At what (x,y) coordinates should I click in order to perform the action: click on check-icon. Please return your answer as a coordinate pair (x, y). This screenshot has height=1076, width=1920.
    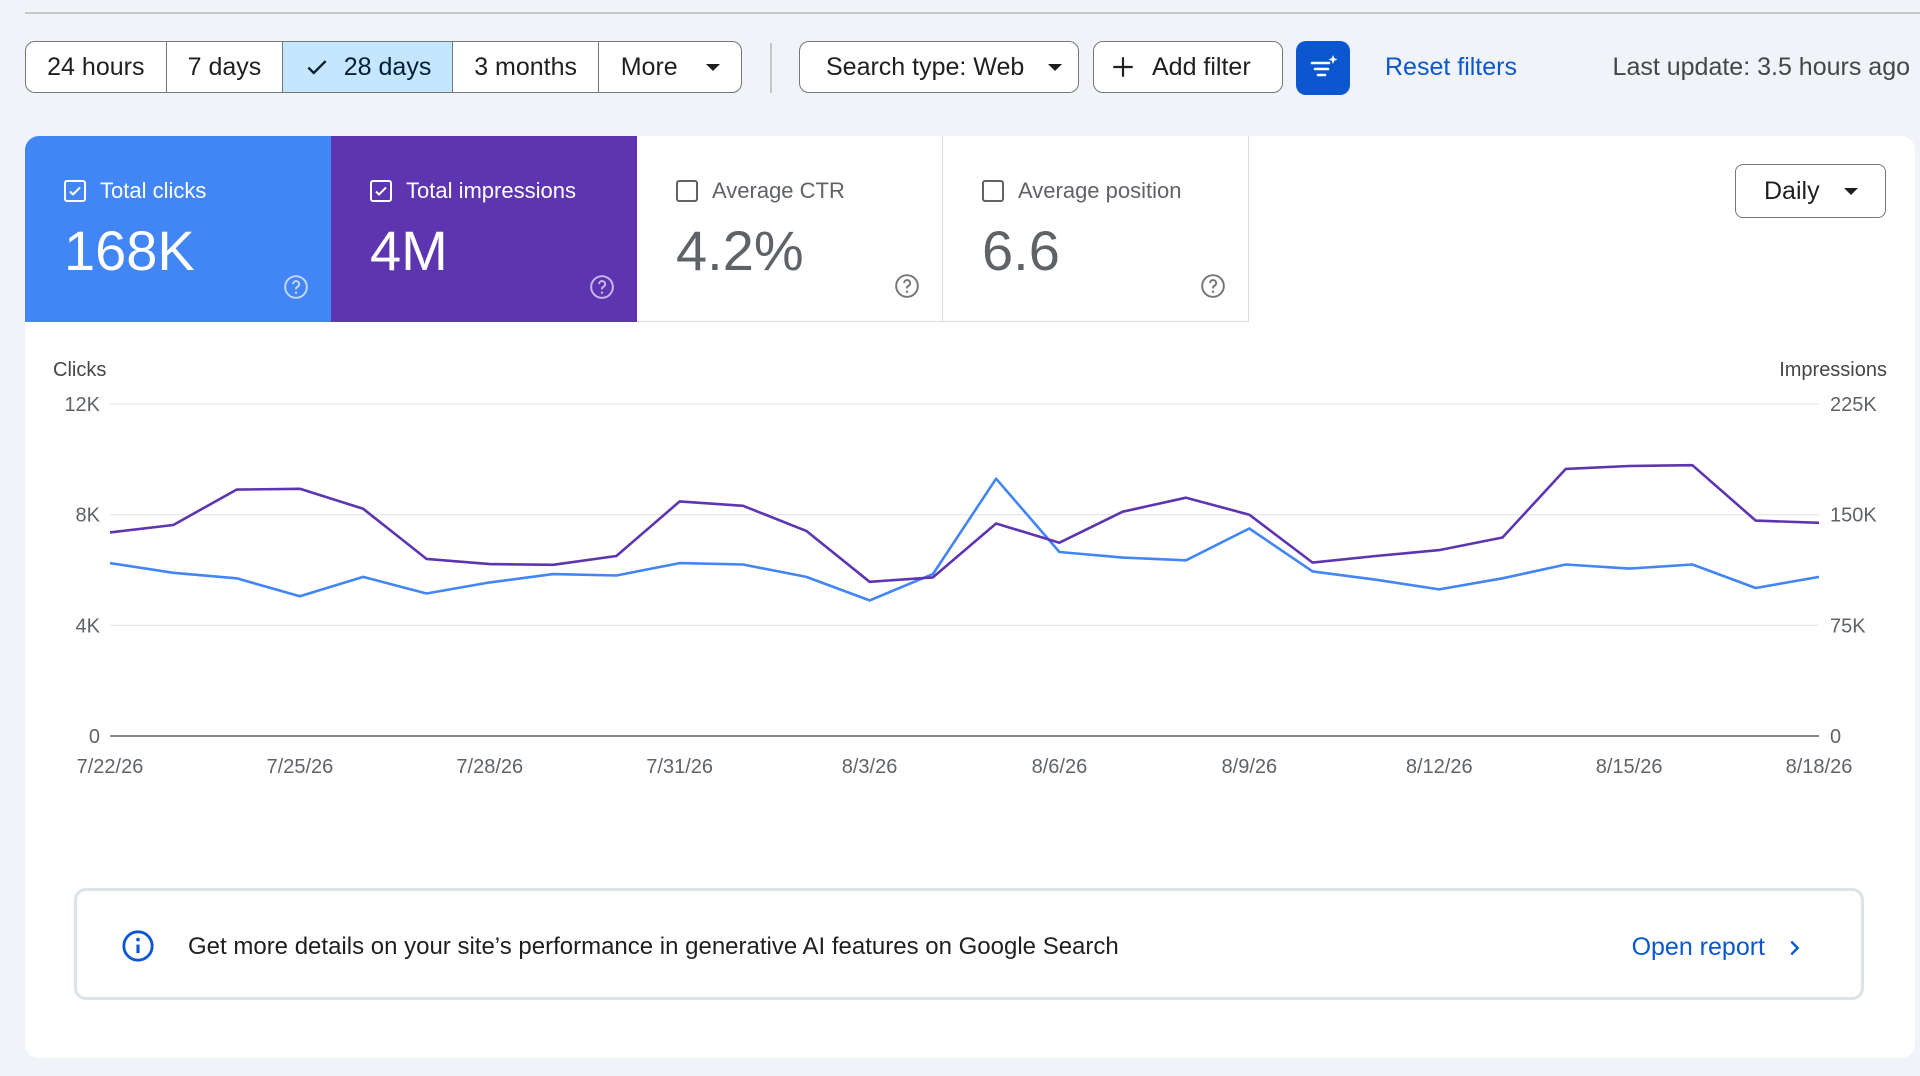
    Looking at the image, I should click on (317, 67).